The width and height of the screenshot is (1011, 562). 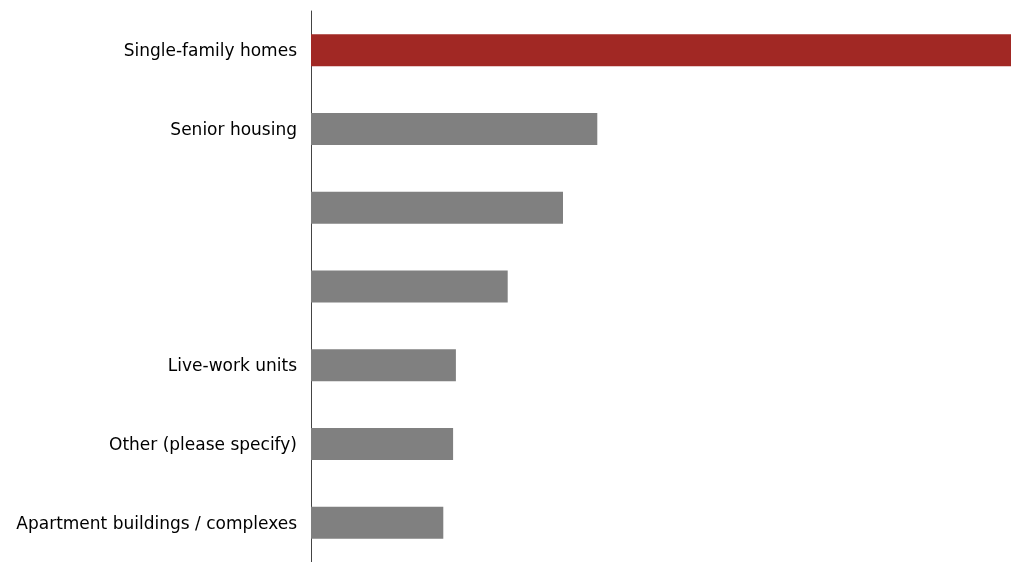 What do you see at coordinates (203, 443) in the screenshot?
I see `y-tick-label: Other (please specify)` at bounding box center [203, 443].